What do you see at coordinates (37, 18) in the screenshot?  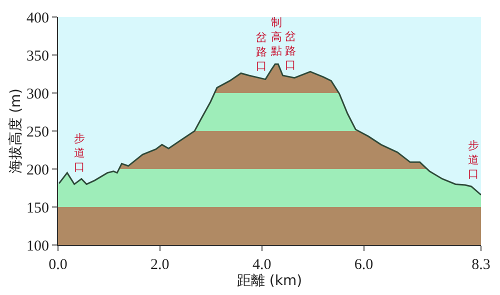 I see `y-tick-label: 400` at bounding box center [37, 18].